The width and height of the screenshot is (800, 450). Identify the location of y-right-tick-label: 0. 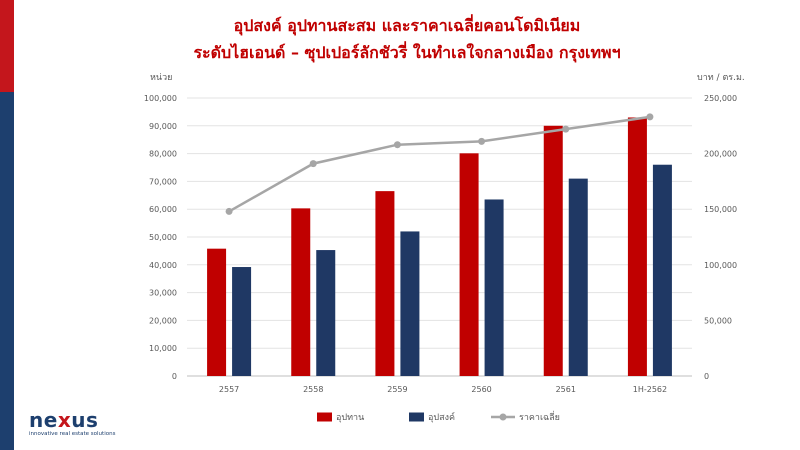
(706, 376).